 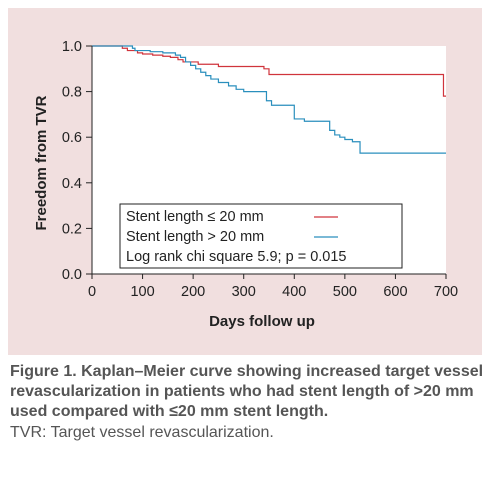 What do you see at coordinates (77, 161) in the screenshot?
I see `y-ticks: 0.0 0.2 0.4 0.6 0.8 1.0` at bounding box center [77, 161].